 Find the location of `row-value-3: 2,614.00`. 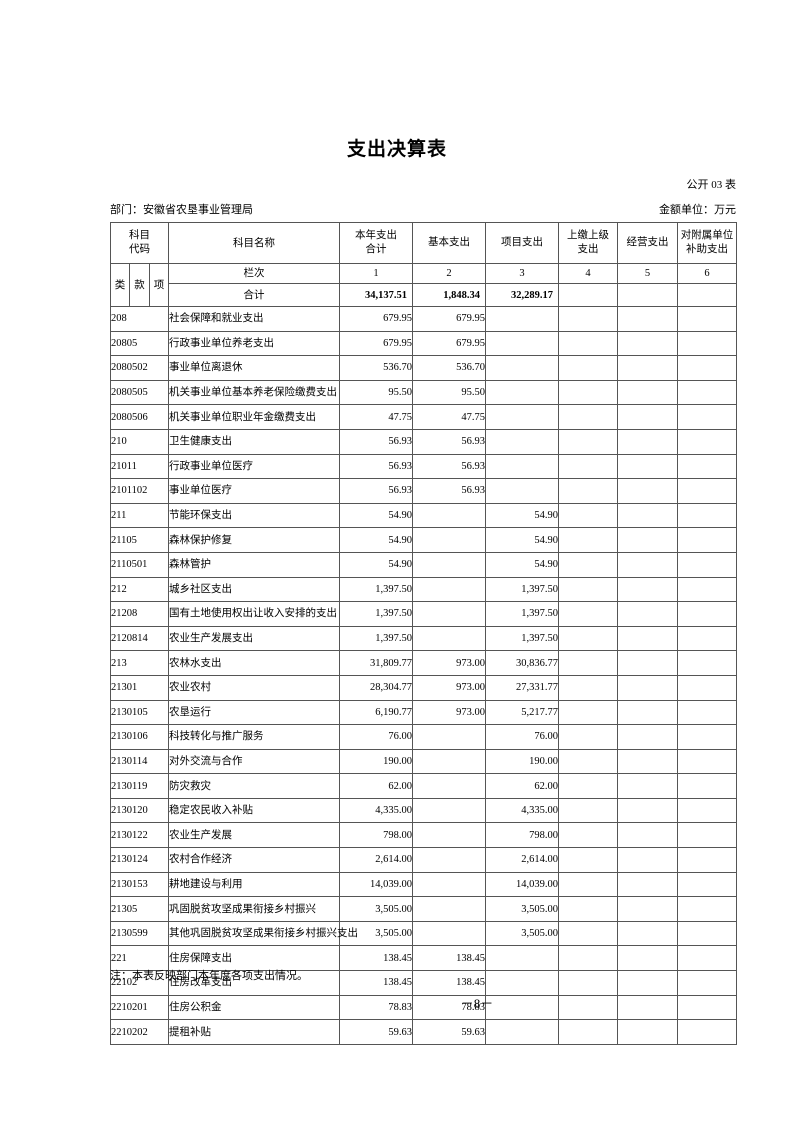

row-value-3: 2,614.00 is located at coordinates (522, 860).